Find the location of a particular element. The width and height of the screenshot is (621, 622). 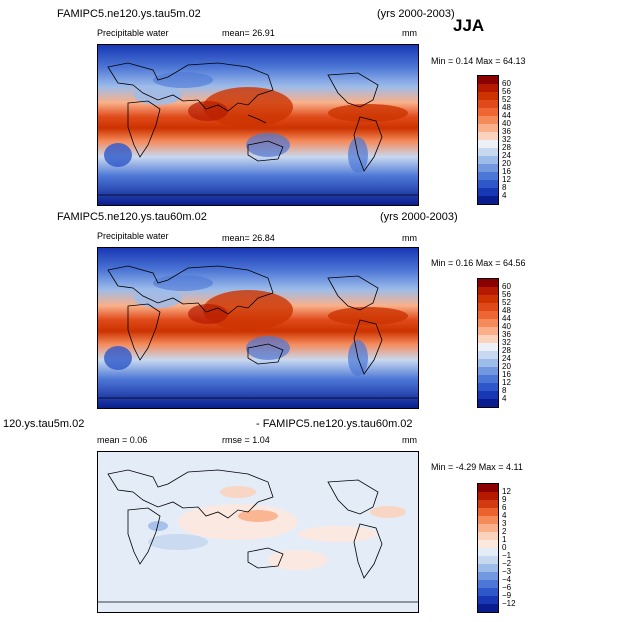

colorbar-tick-label: −6 is located at coordinates (507, 587).